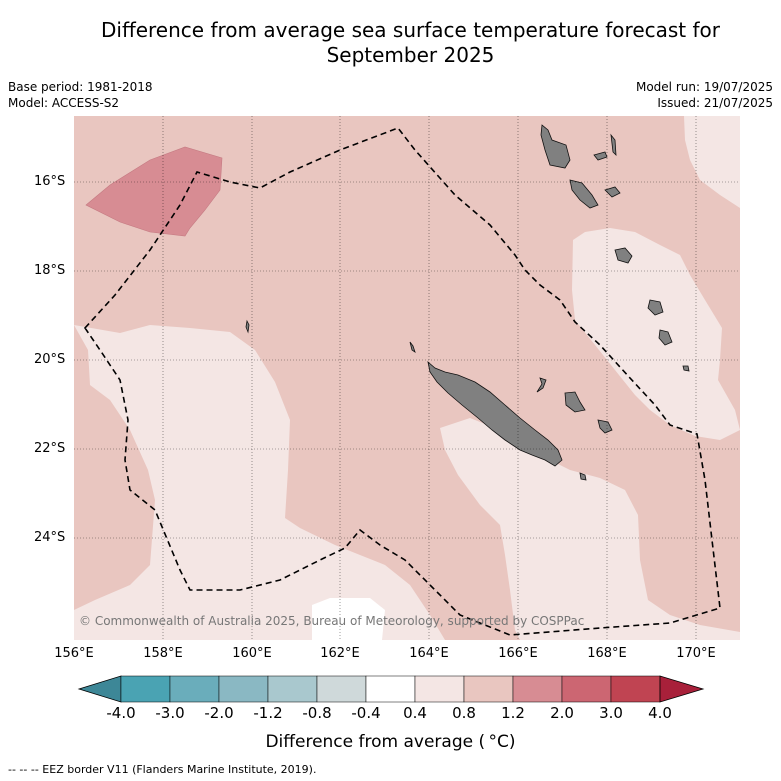  I want to click on vanuatu-efate, so click(623, 255).